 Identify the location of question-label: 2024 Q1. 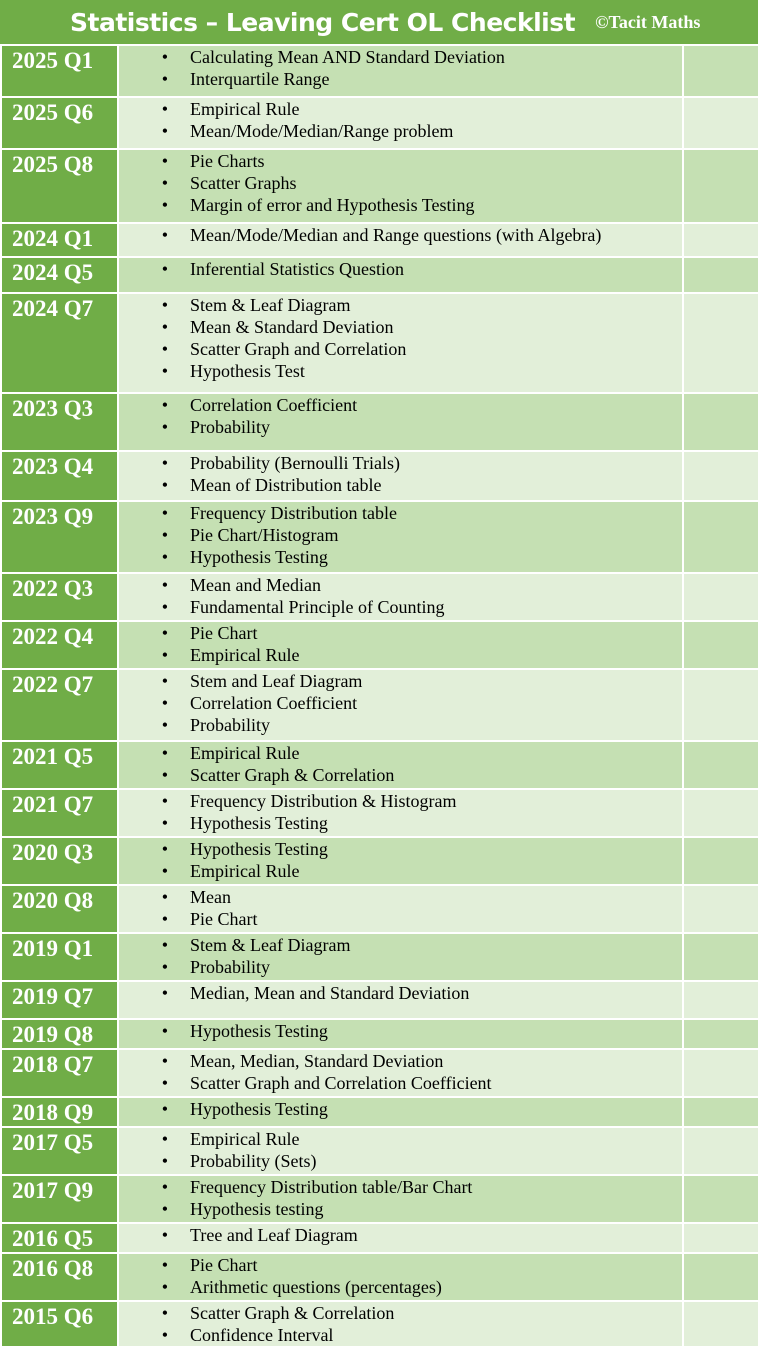
(59, 240).